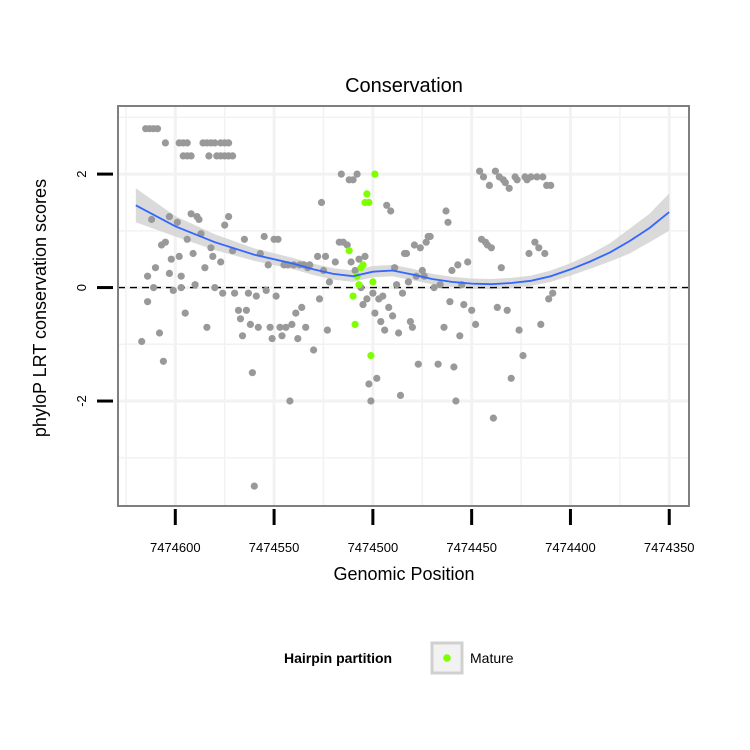  What do you see at coordinates (399, 658) in the screenshot?
I see `legend: Hairpin partition Mature` at bounding box center [399, 658].